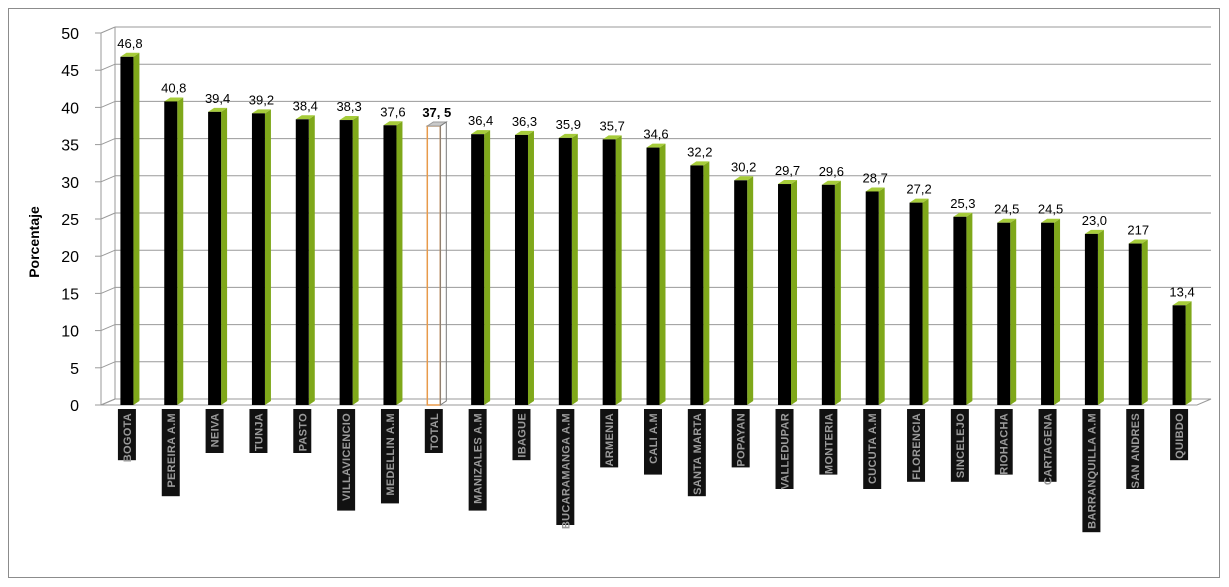 The image size is (1229, 587). What do you see at coordinates (568, 124) in the screenshot?
I see `data-label: 35,9` at bounding box center [568, 124].